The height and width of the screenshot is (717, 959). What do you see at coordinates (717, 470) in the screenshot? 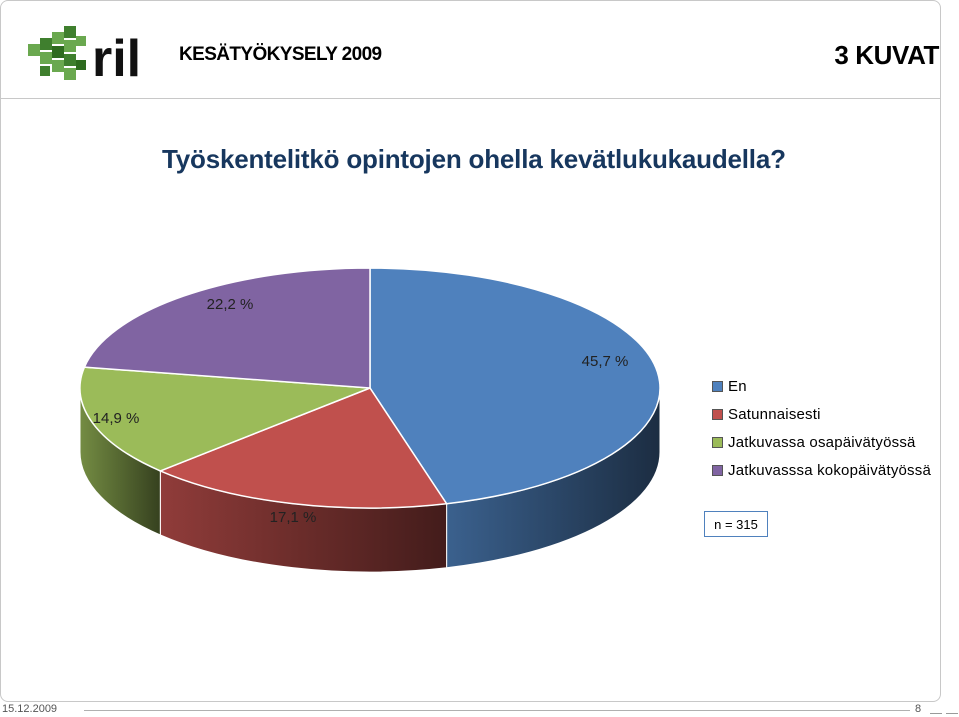
I see `legend-swatch-kokopaiva` at bounding box center [717, 470].